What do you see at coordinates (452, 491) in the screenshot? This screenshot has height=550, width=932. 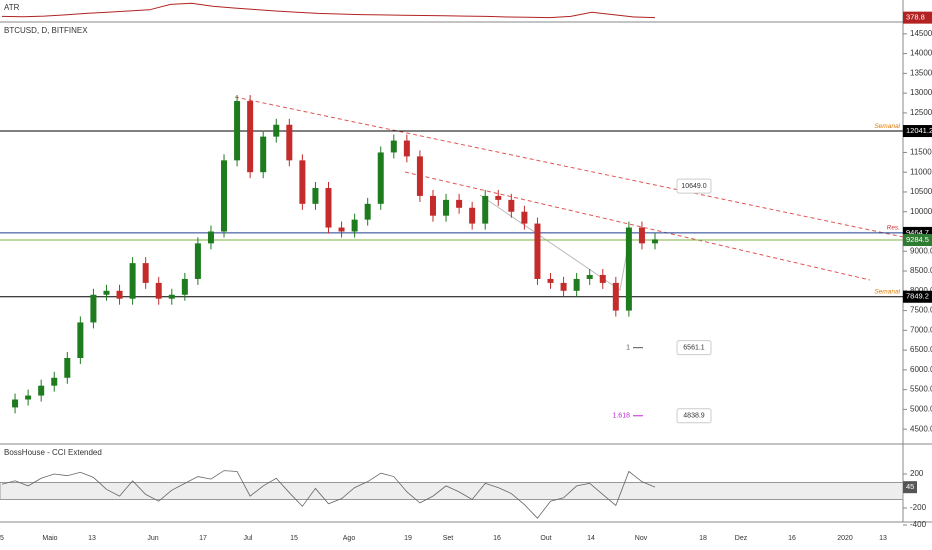 I see `cci-band` at bounding box center [452, 491].